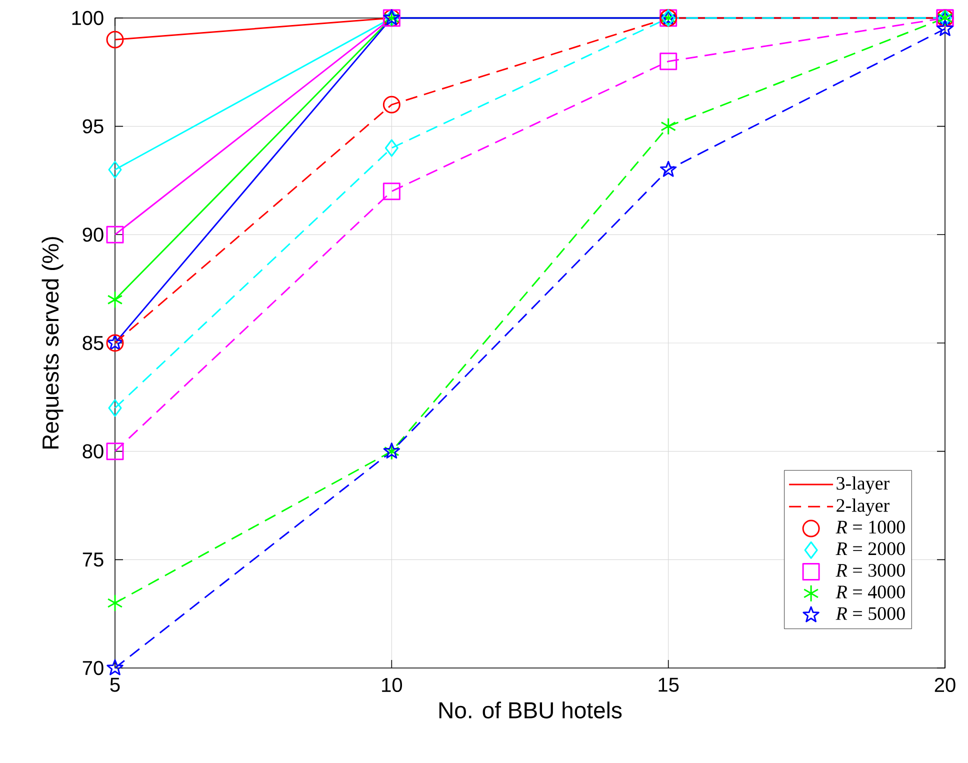 The height and width of the screenshot is (763, 968). I want to click on y-tick-label: 85, so click(93, 343).